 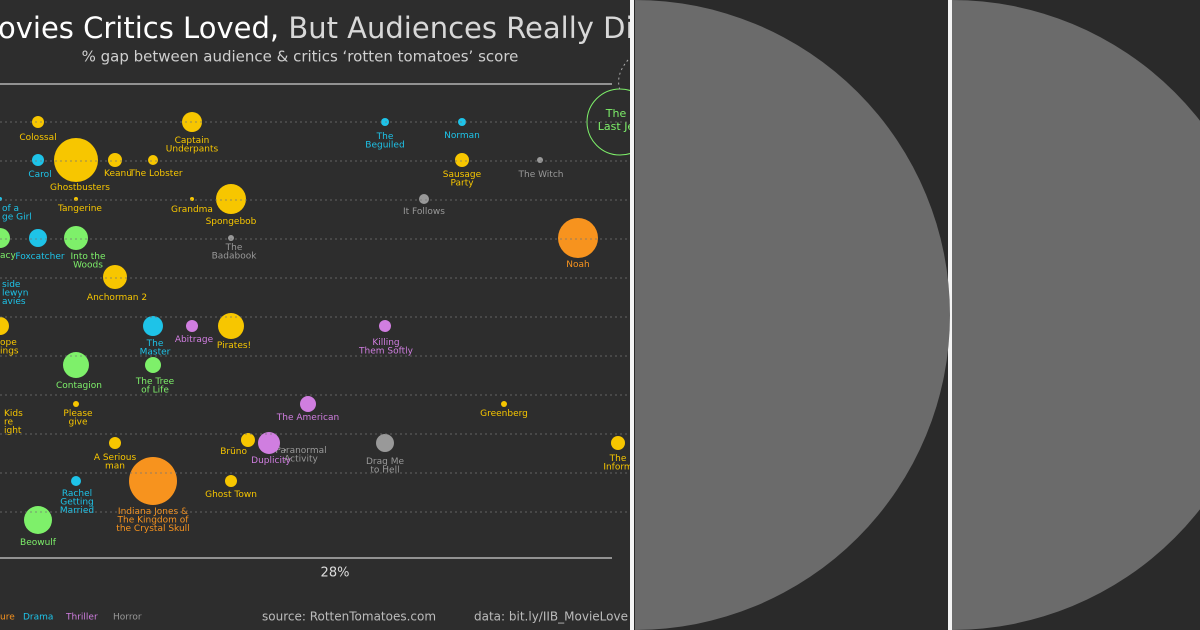 What do you see at coordinates (115, 458) in the screenshot?
I see `label-line: A Serious` at bounding box center [115, 458].